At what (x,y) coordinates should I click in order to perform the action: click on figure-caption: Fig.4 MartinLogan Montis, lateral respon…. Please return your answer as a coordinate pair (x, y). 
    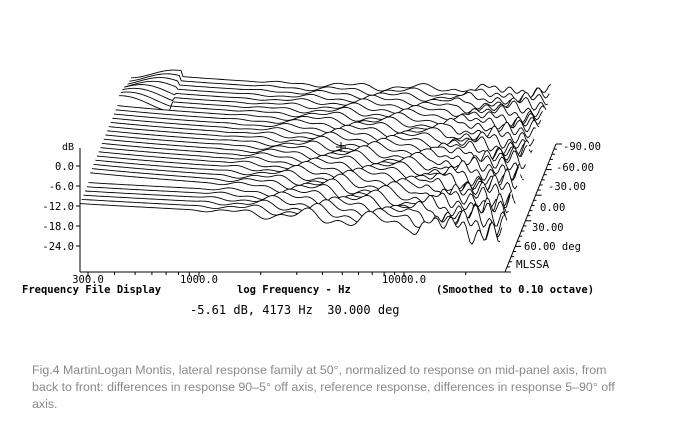
    Looking at the image, I should click on (323, 387).